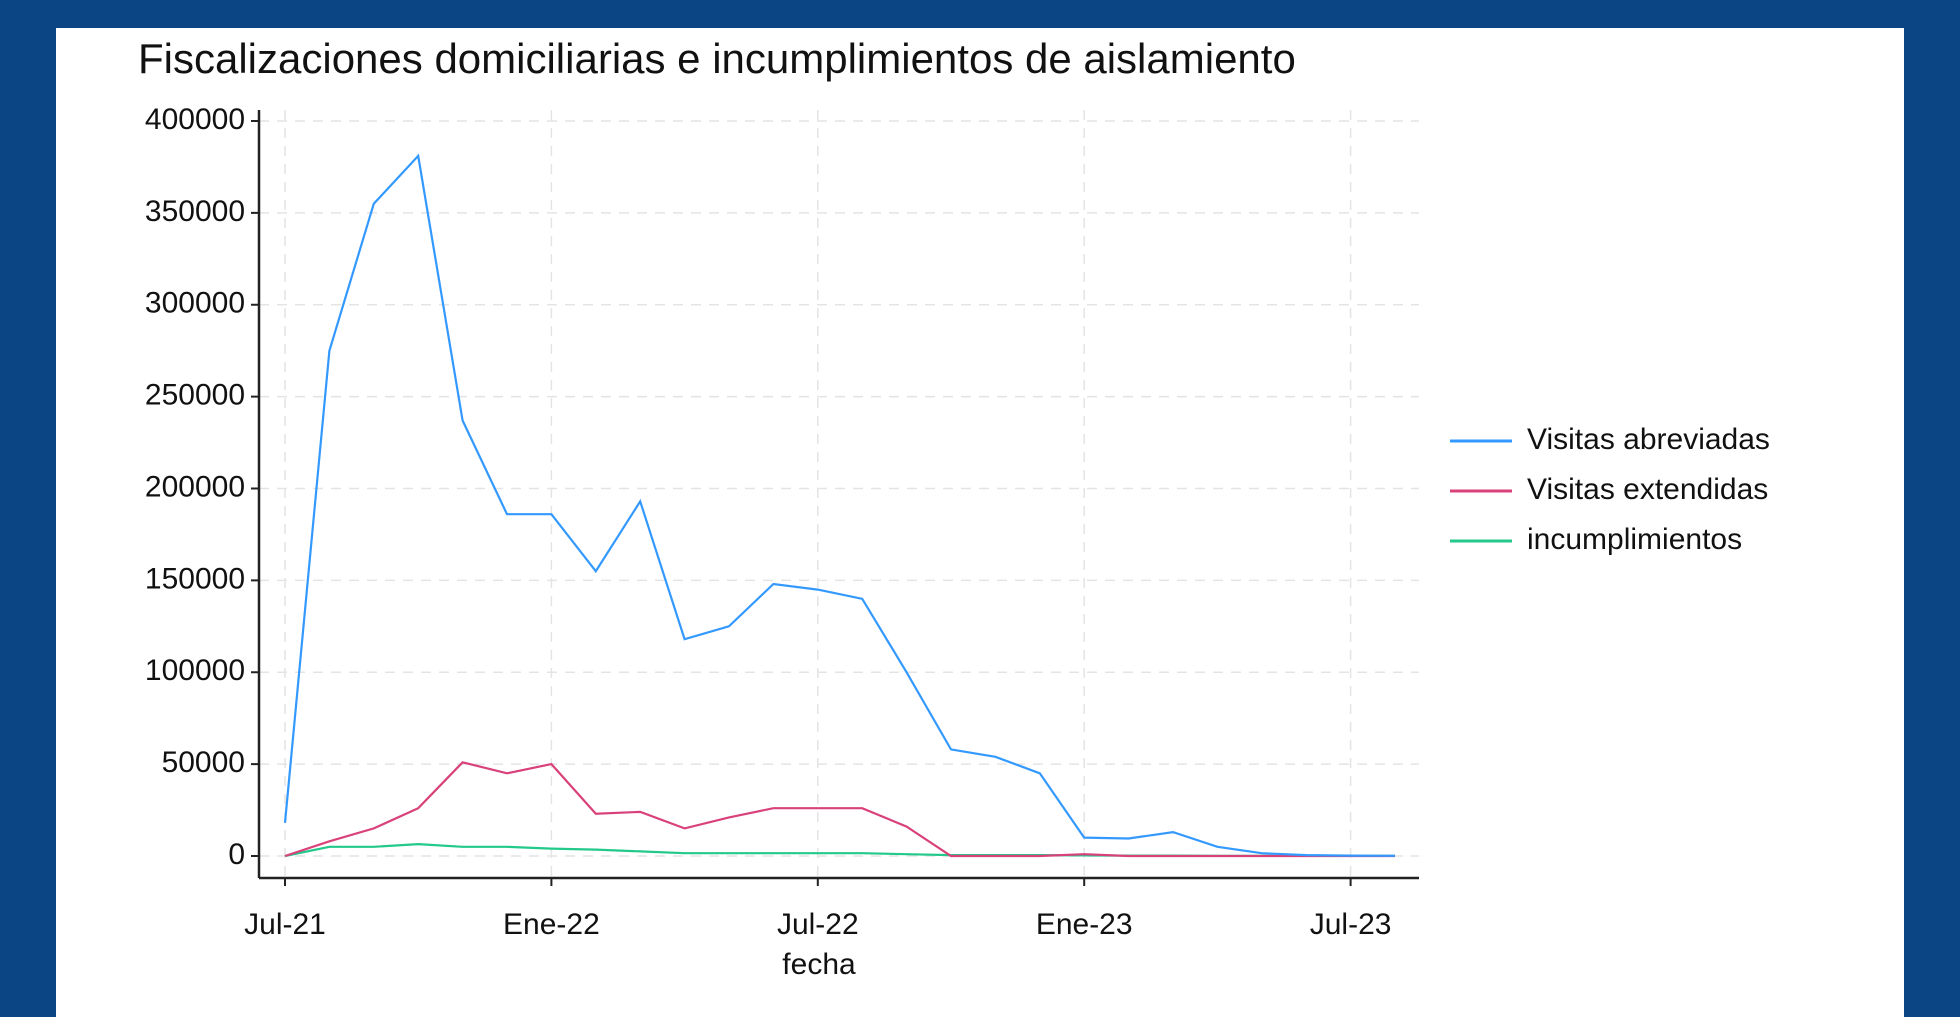  I want to click on y-tick-label: 250000, so click(195, 395).